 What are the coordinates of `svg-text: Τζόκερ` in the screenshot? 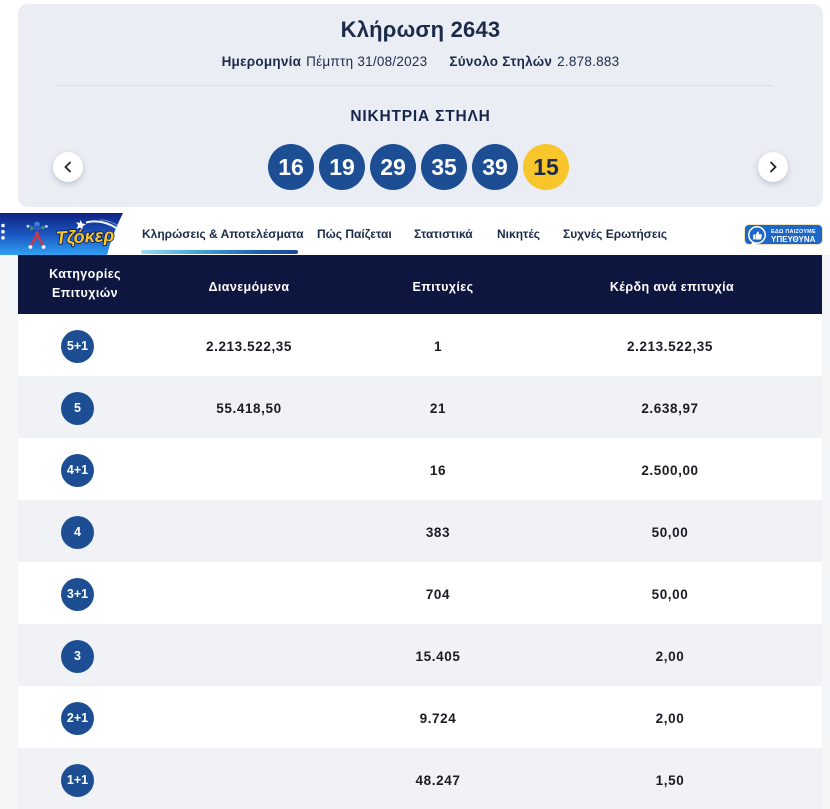 It's located at (85, 237).